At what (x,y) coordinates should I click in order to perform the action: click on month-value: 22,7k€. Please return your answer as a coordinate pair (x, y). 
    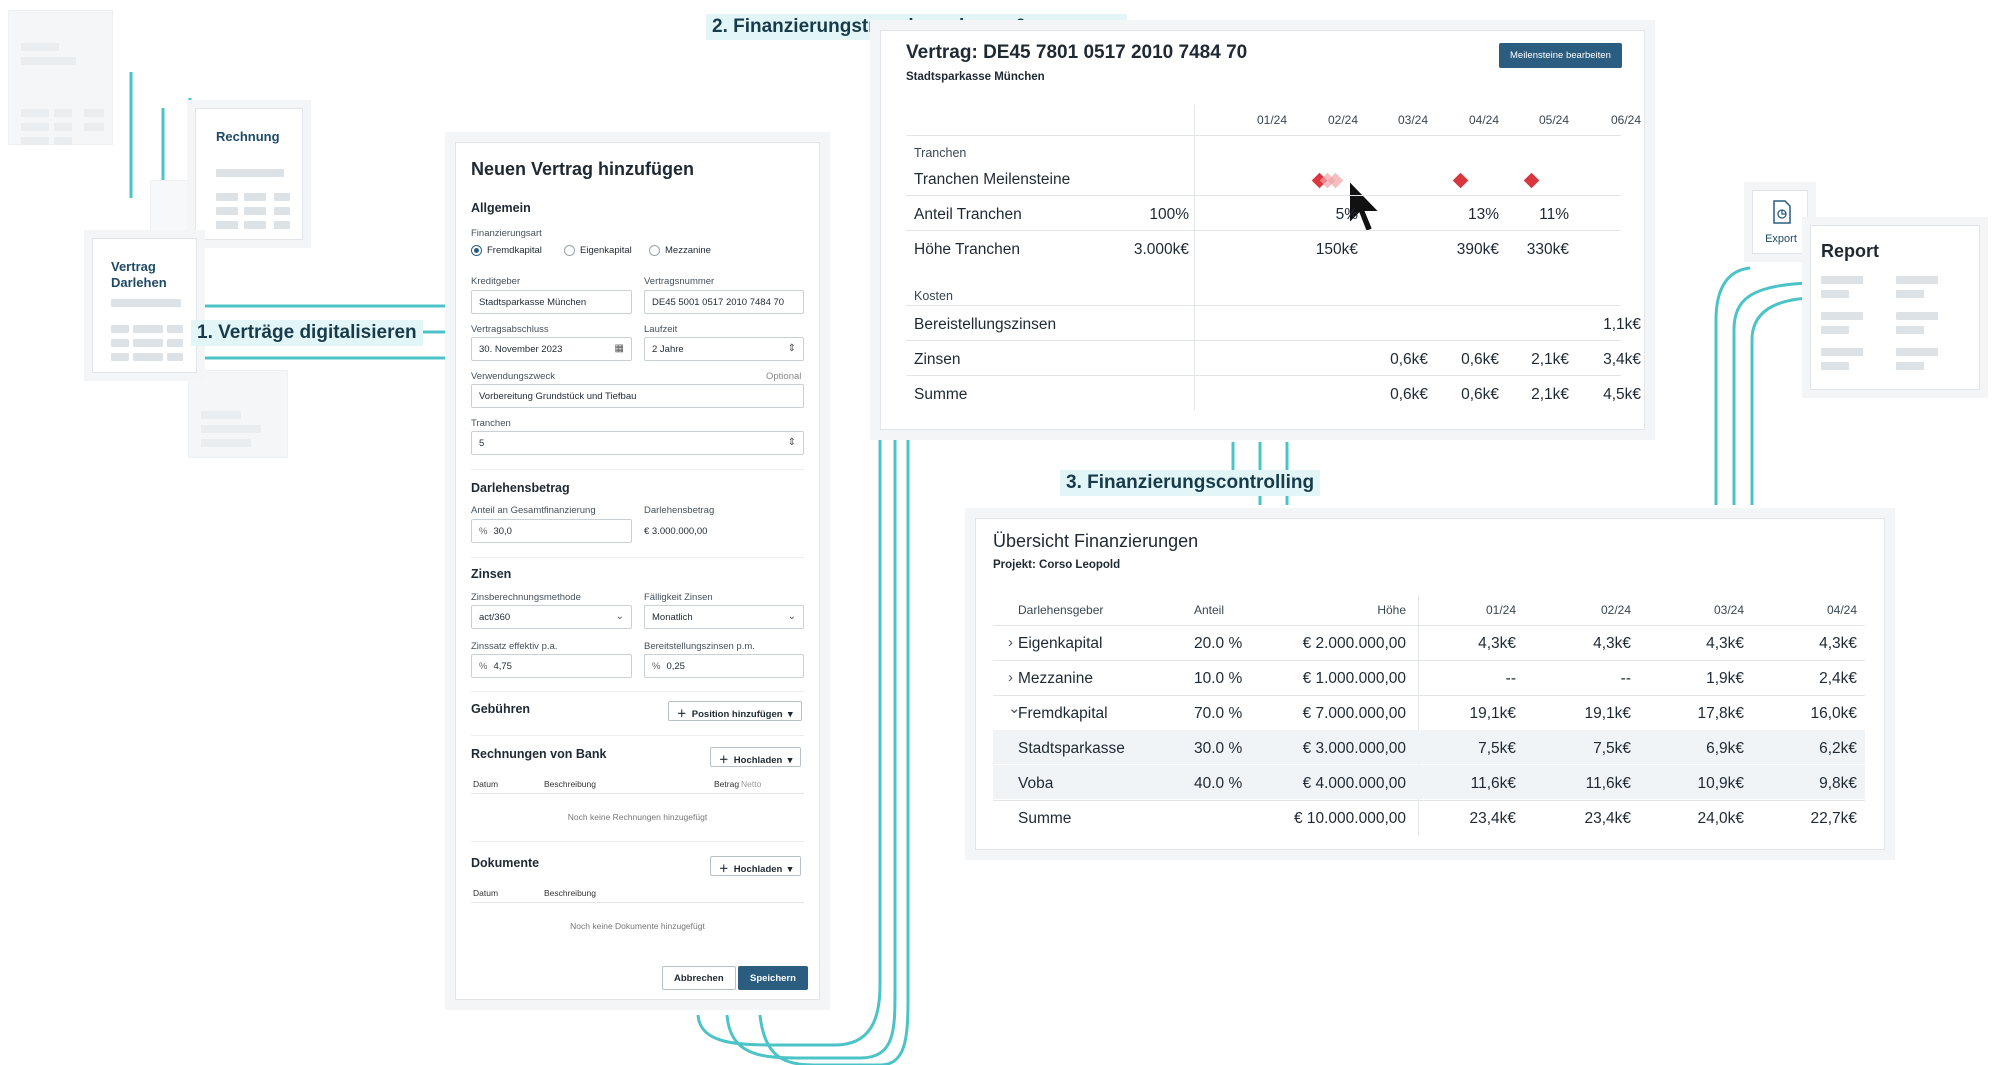
    Looking at the image, I should click on (1833, 818).